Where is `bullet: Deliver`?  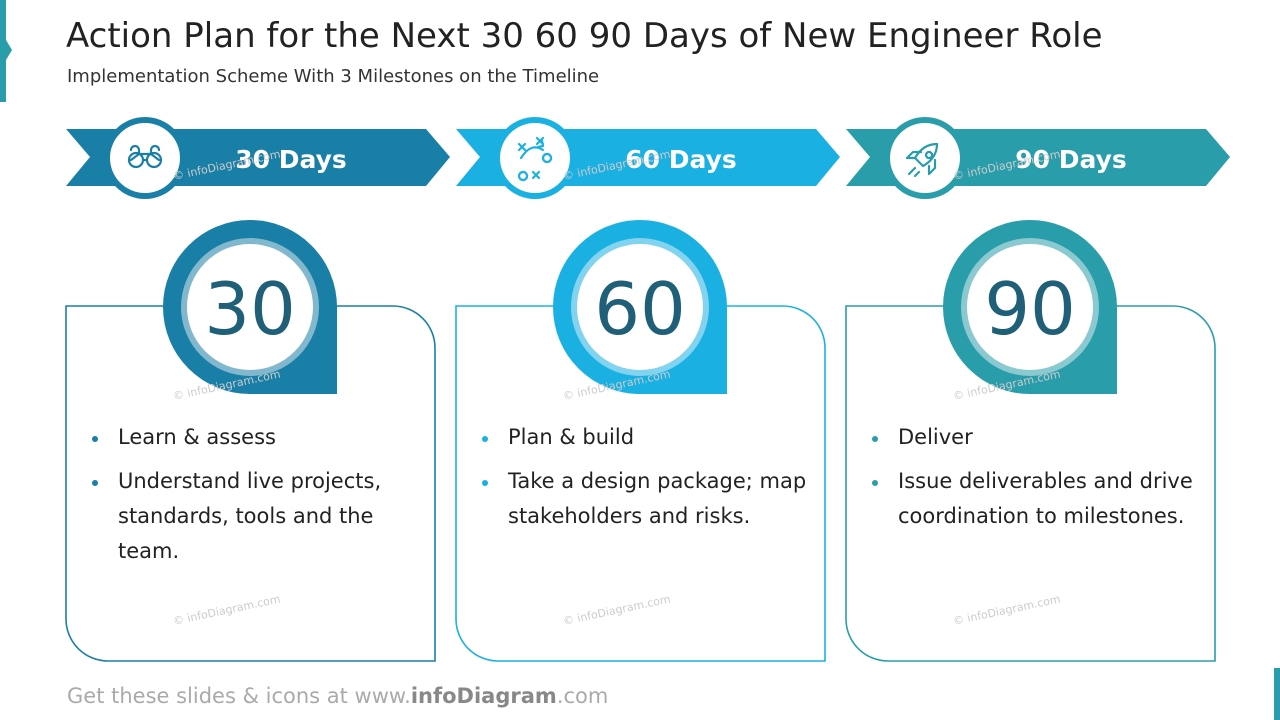 bullet: Deliver is located at coordinates (1035, 437).